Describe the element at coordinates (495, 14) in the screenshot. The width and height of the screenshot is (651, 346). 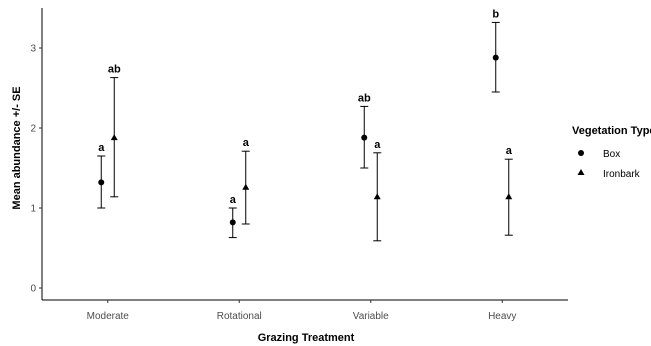
I see `significance-label: b` at that location.